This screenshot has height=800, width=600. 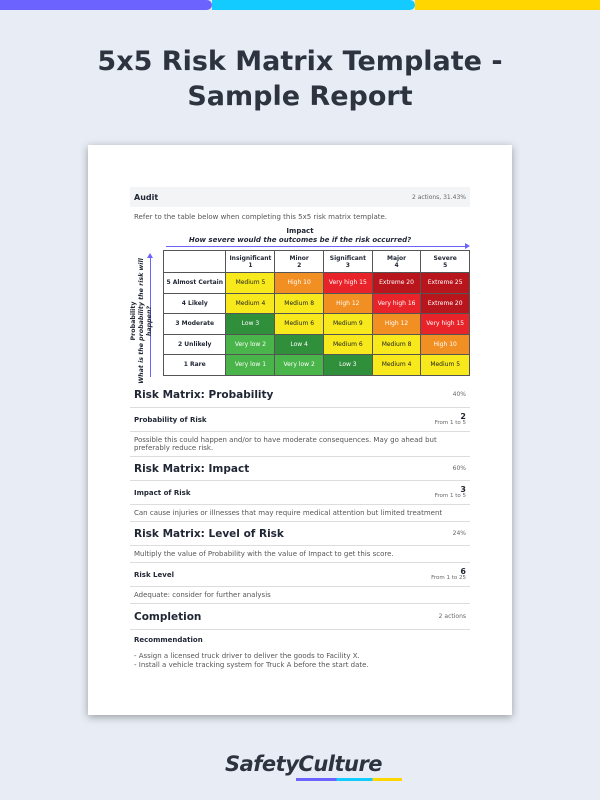 I want to click on probability-row-header: 2 Unlikely, so click(x=194, y=344).